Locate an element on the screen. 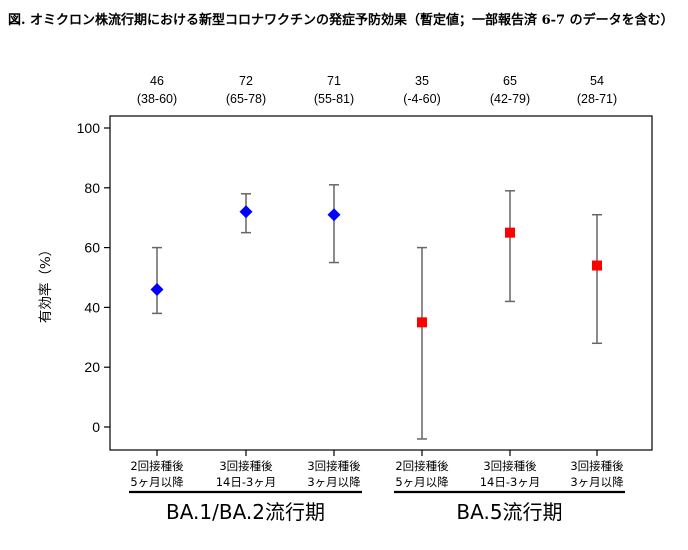 This screenshot has height=550, width=688. ci-label: (55-81) is located at coordinates (334, 99).